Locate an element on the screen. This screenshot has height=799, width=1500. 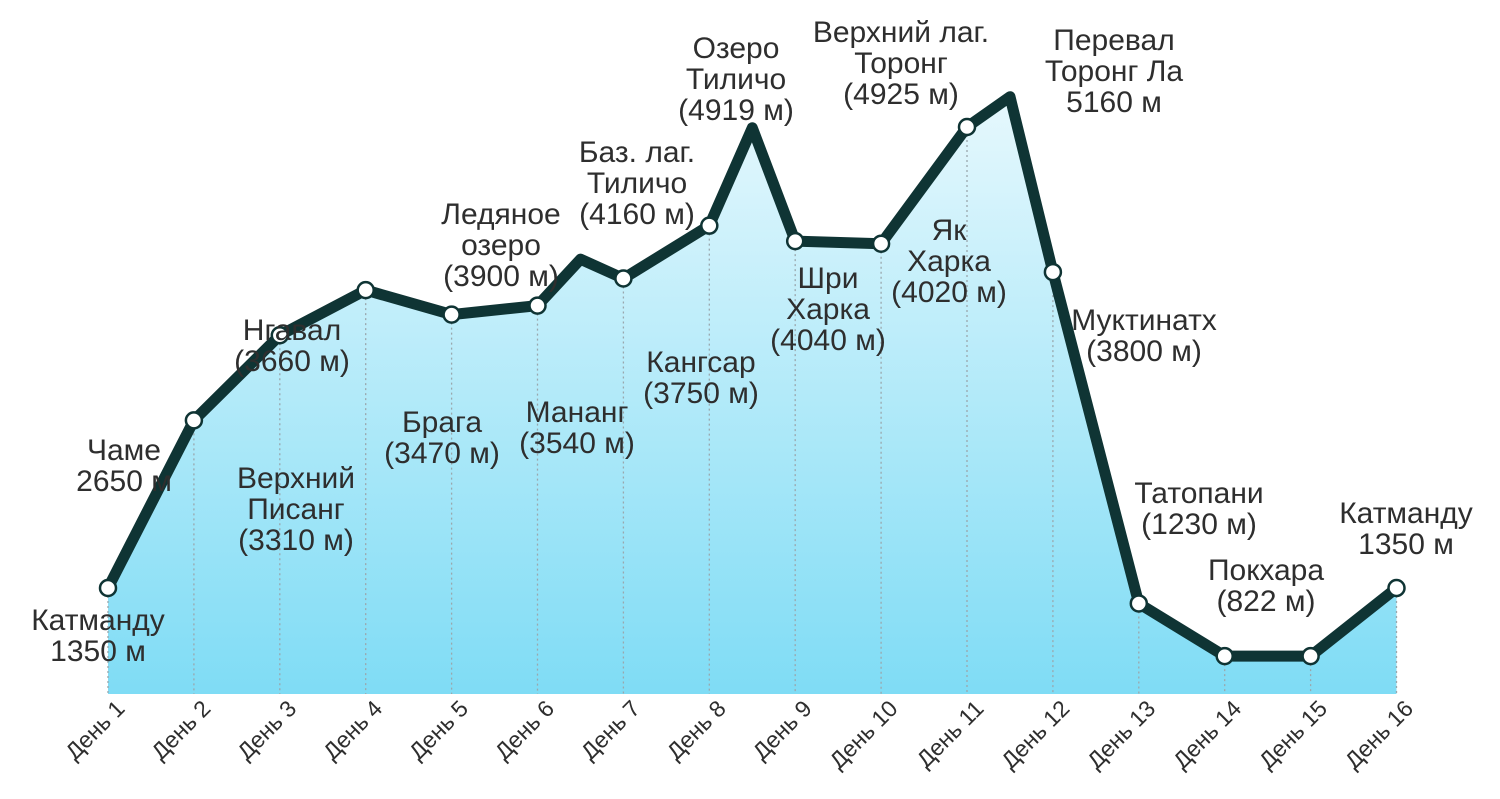
camp-label-line: 5160 м is located at coordinates (1114, 102).